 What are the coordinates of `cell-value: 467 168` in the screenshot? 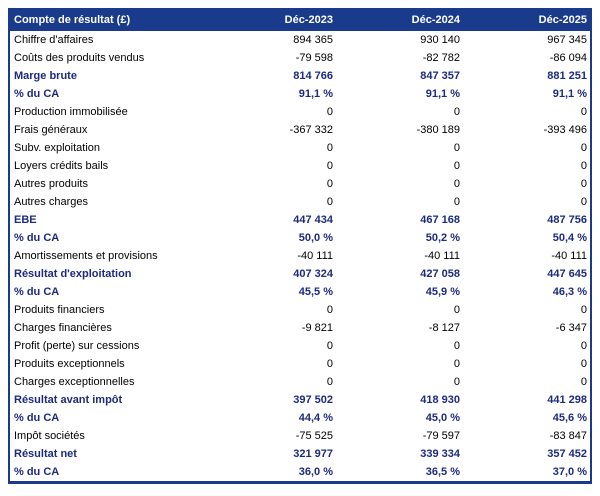 It's located at (440, 220).